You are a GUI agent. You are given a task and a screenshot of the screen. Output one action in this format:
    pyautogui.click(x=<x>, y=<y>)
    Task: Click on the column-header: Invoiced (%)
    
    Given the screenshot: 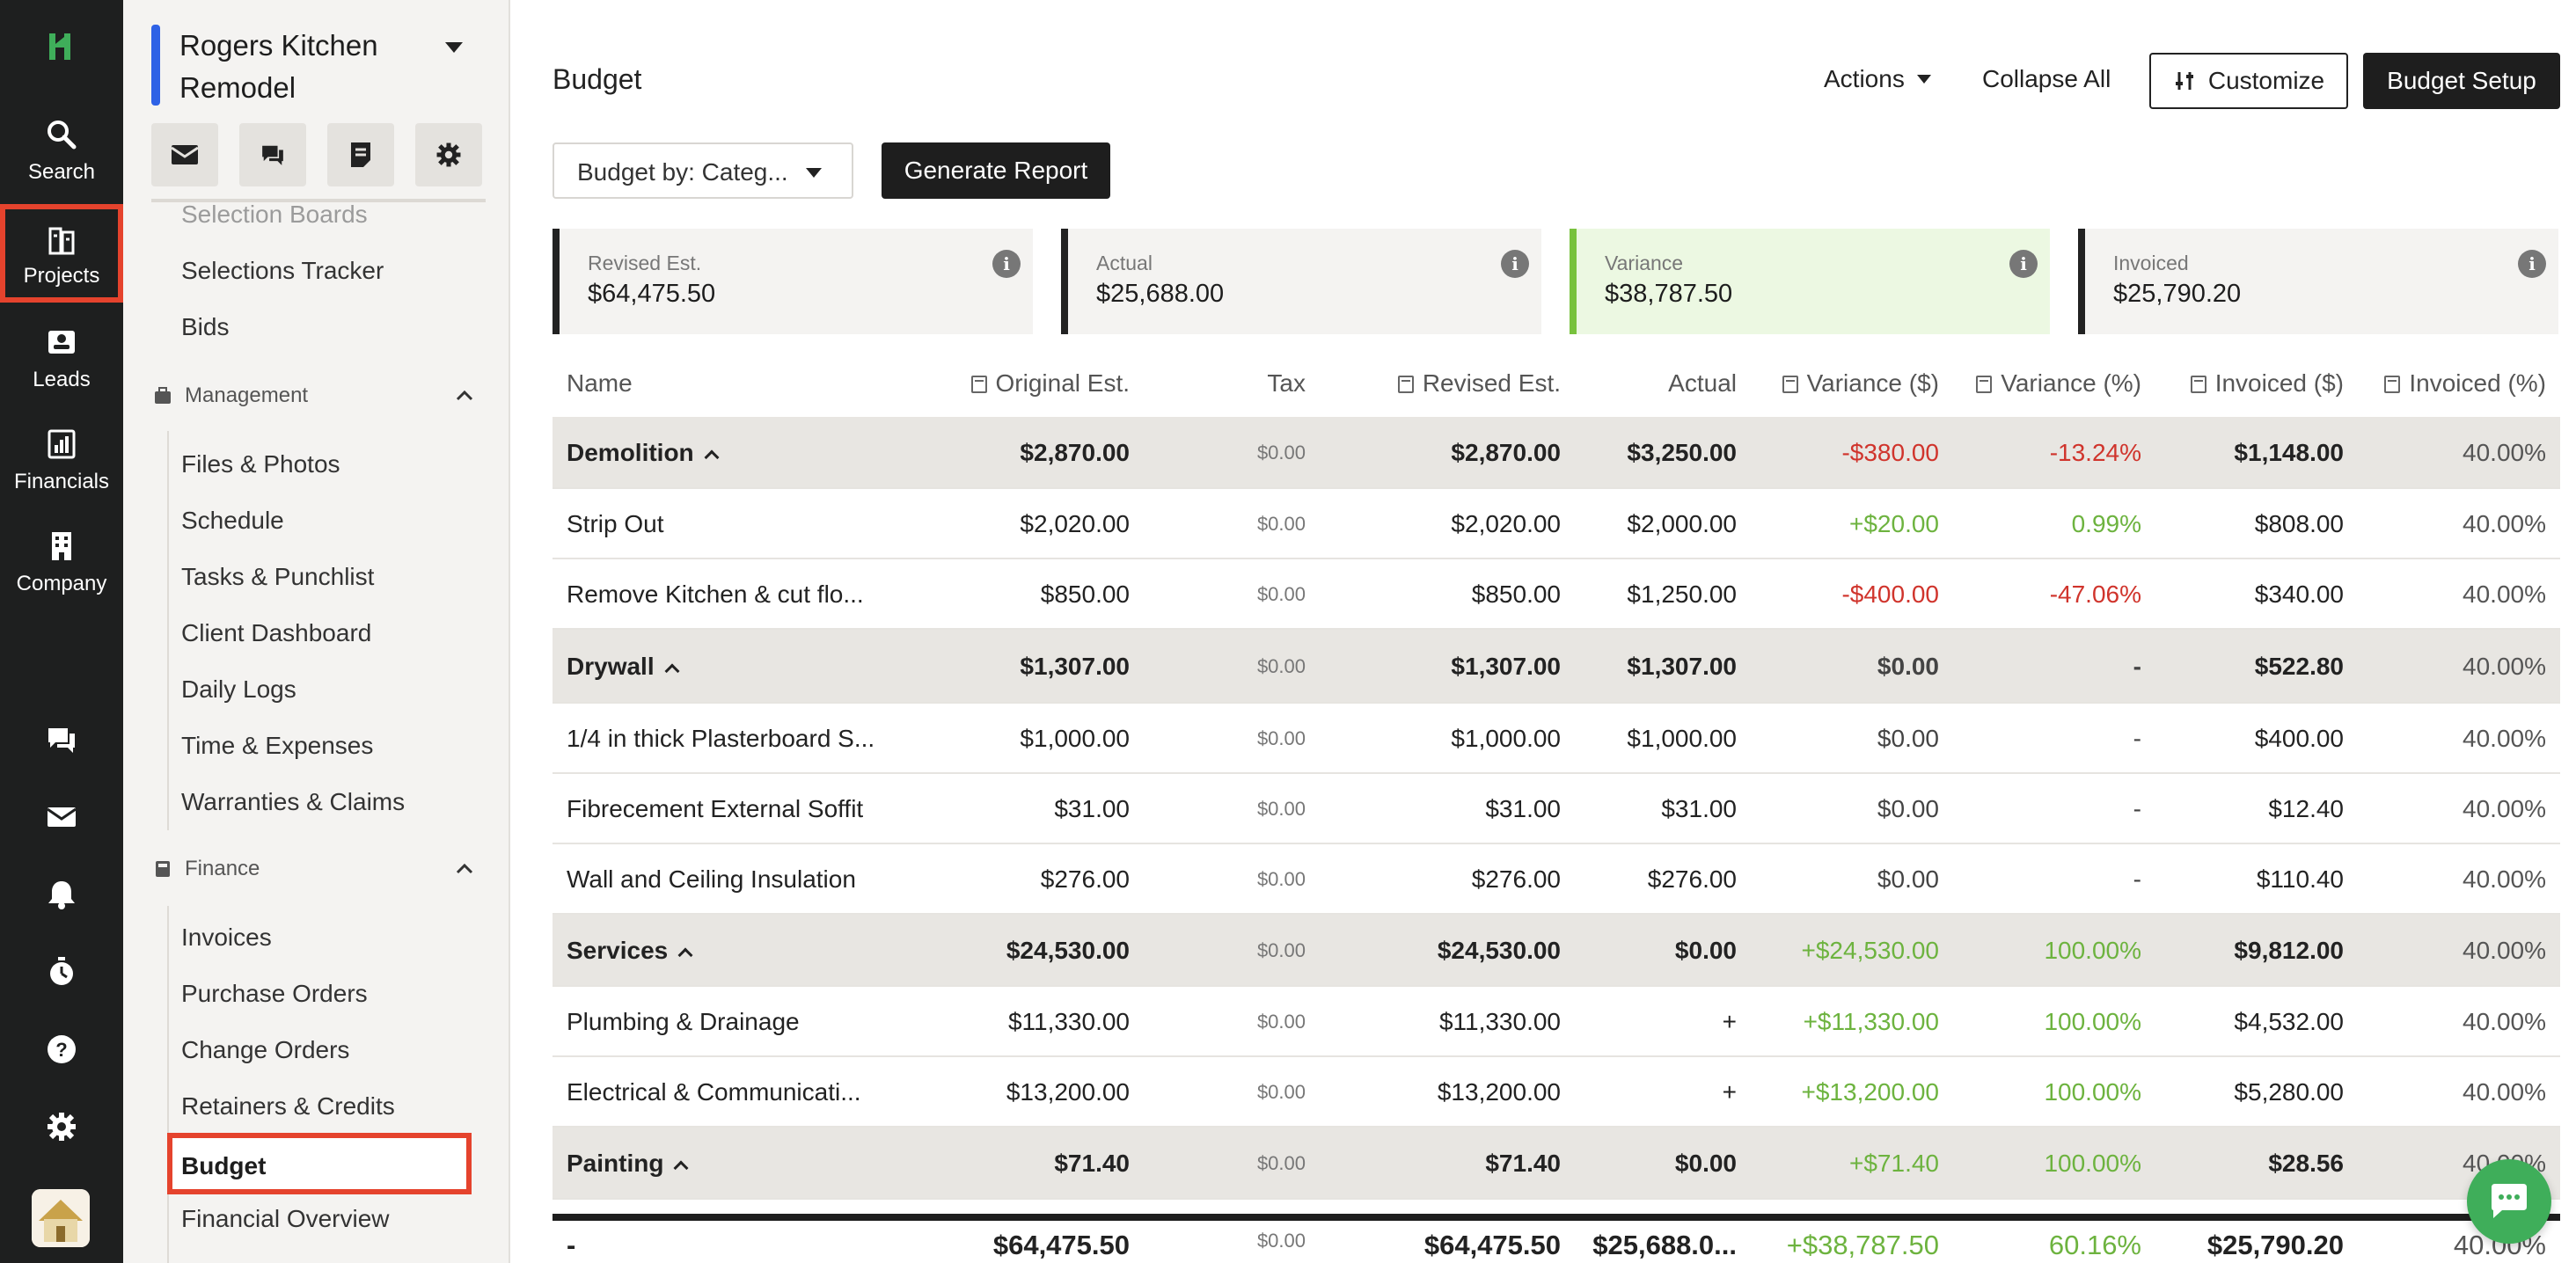 What is the action you would take?
    pyautogui.click(x=2465, y=384)
    